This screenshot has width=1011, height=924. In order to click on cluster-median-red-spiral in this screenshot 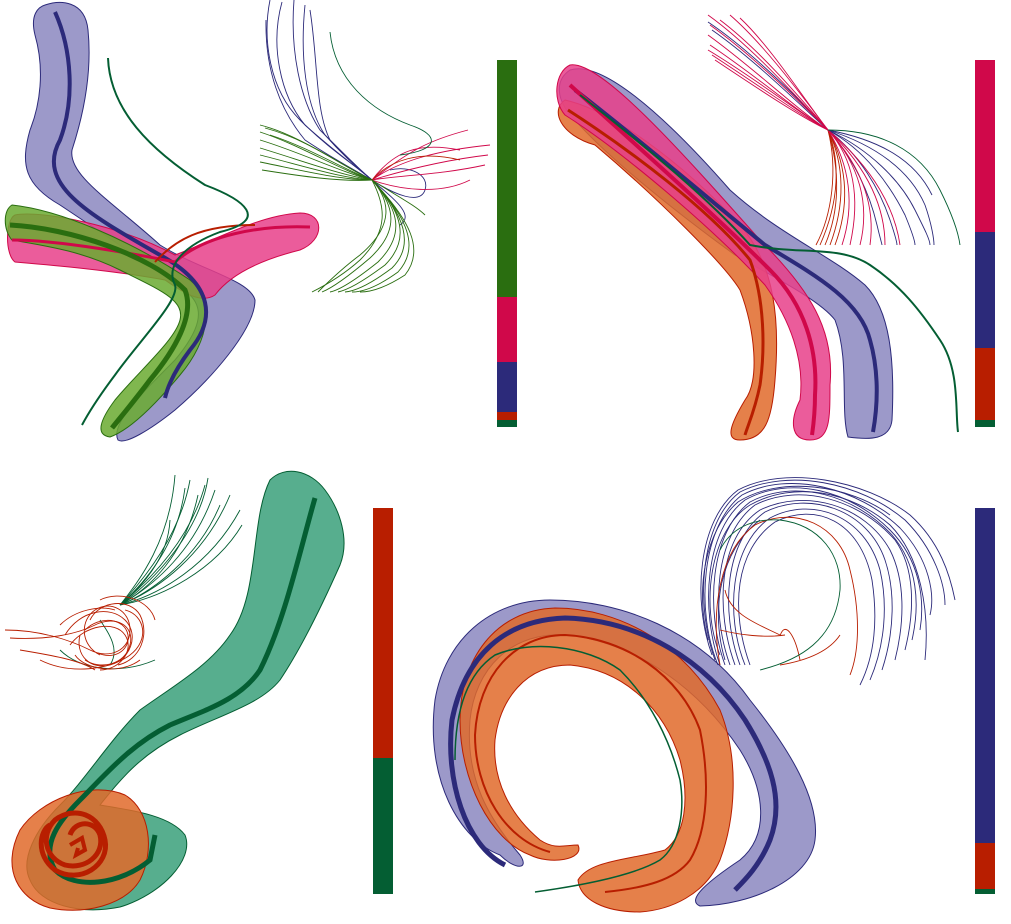, I will do `click(73, 844)`.